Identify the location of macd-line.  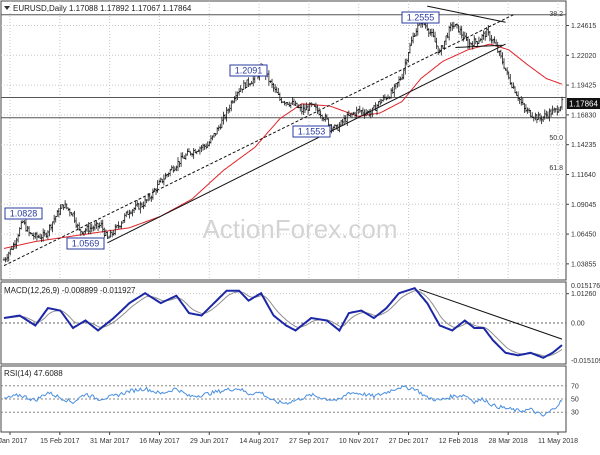
(283, 323).